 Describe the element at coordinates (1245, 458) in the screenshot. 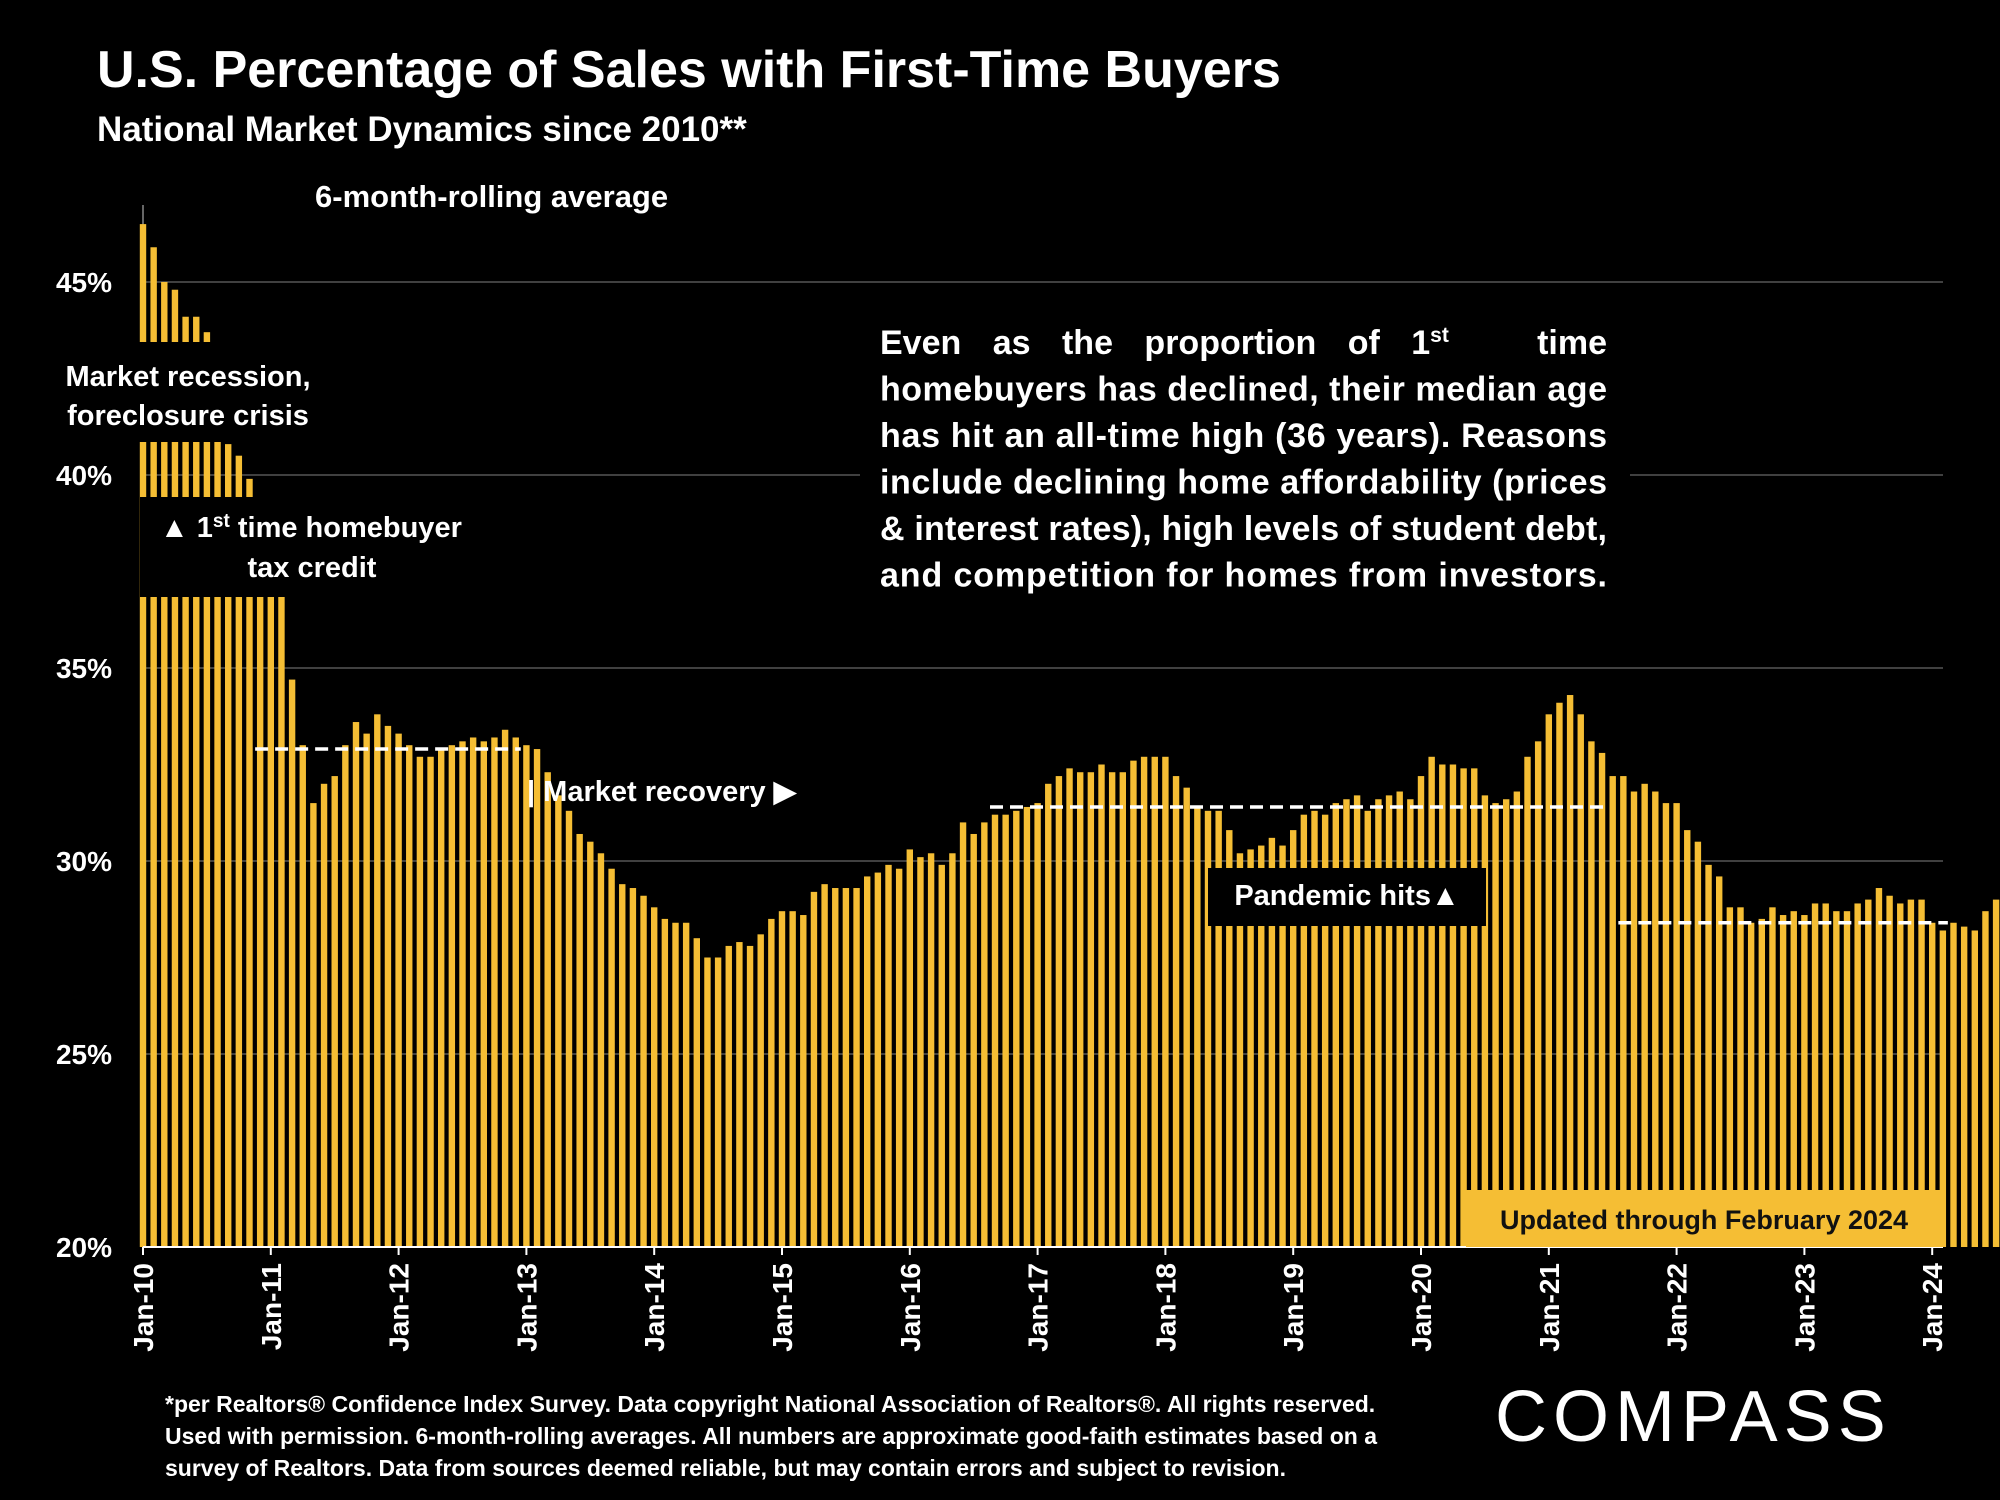

I see `commentary-bg` at that location.